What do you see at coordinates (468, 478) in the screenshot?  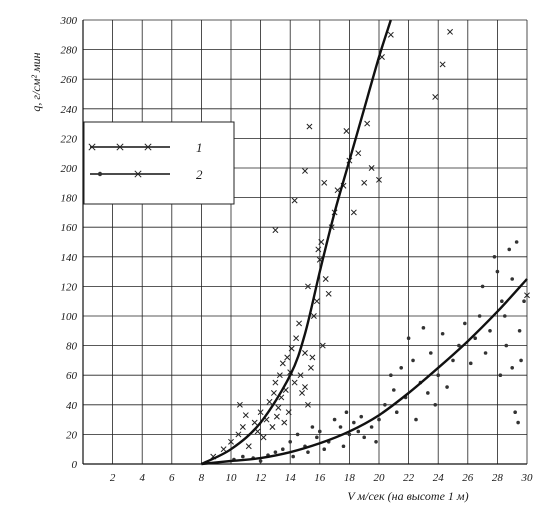 I see `x-tick-label-12: 26` at bounding box center [468, 478].